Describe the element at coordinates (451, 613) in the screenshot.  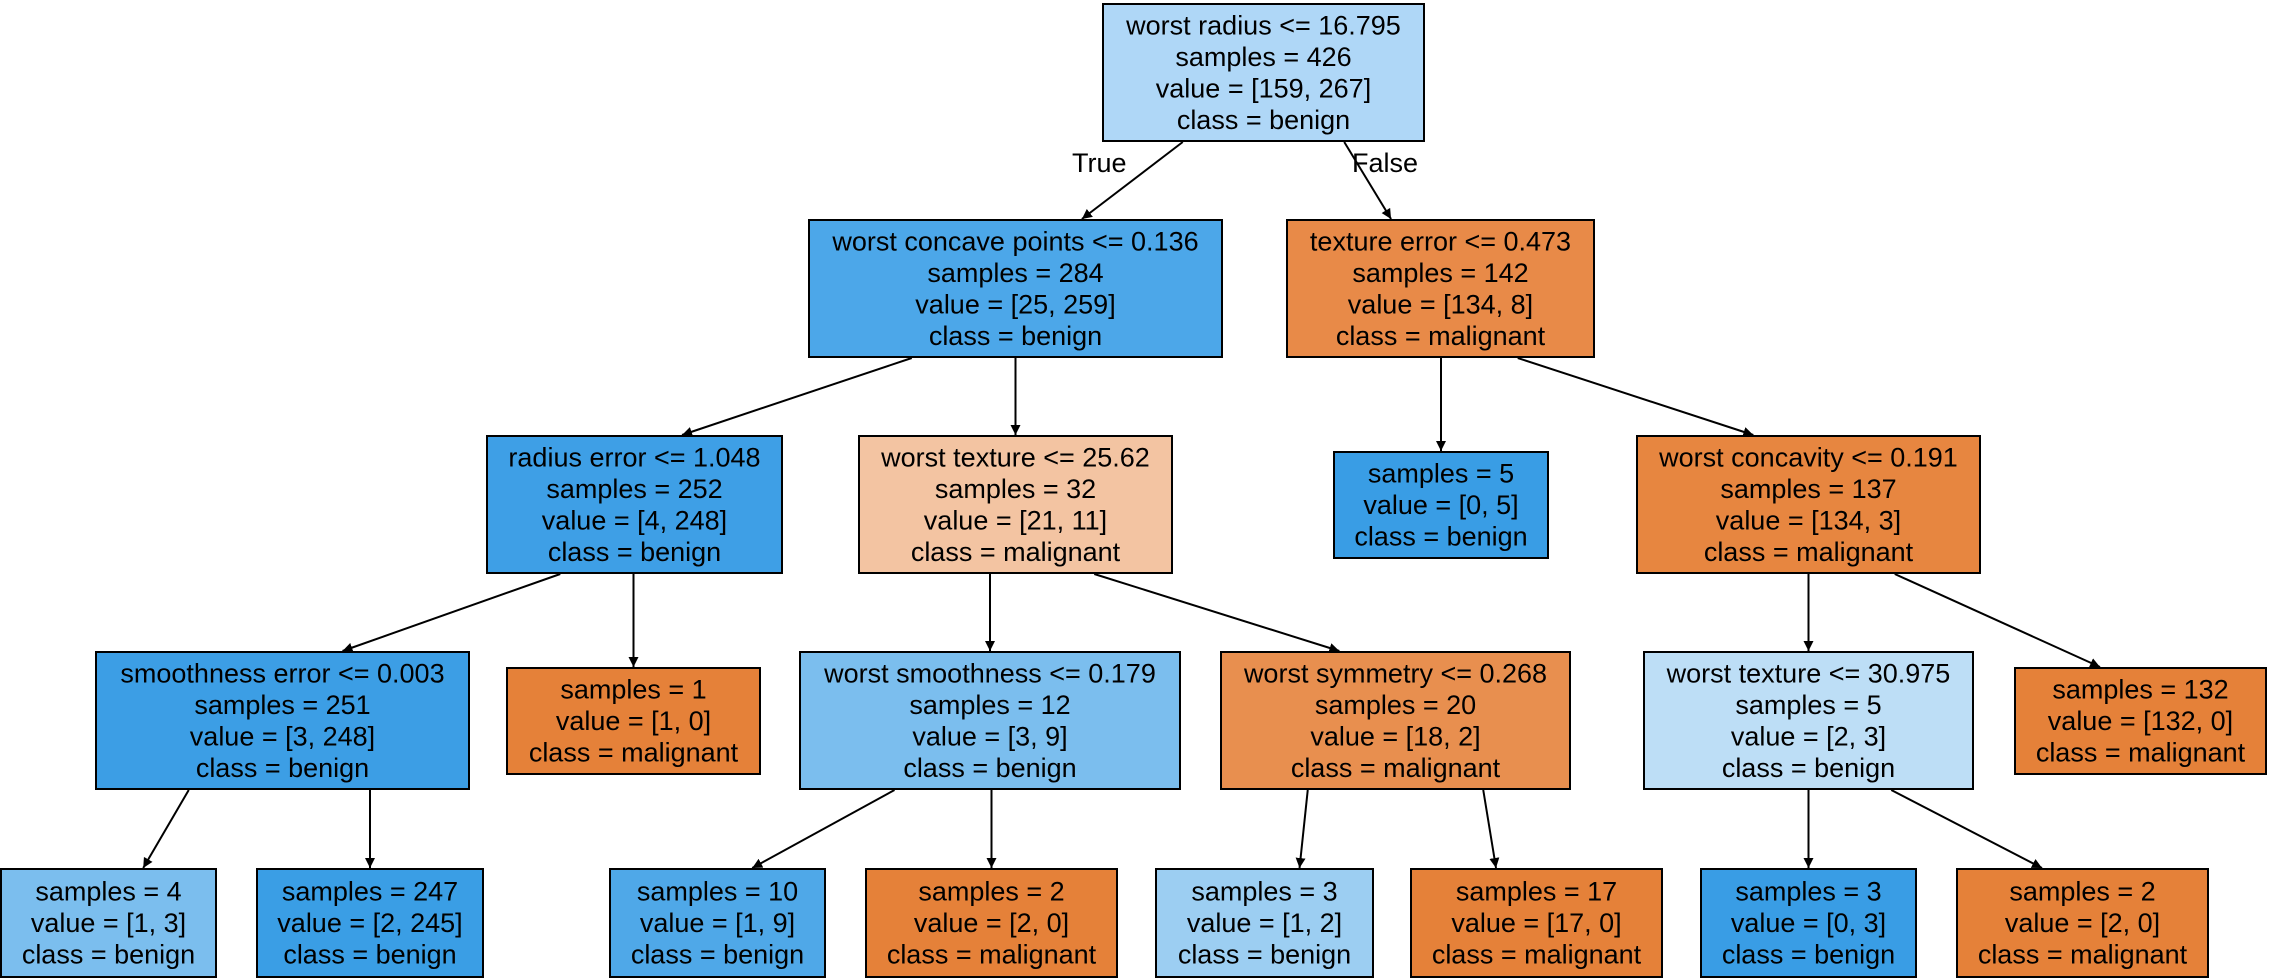
I see `edge-n3-n7` at that location.